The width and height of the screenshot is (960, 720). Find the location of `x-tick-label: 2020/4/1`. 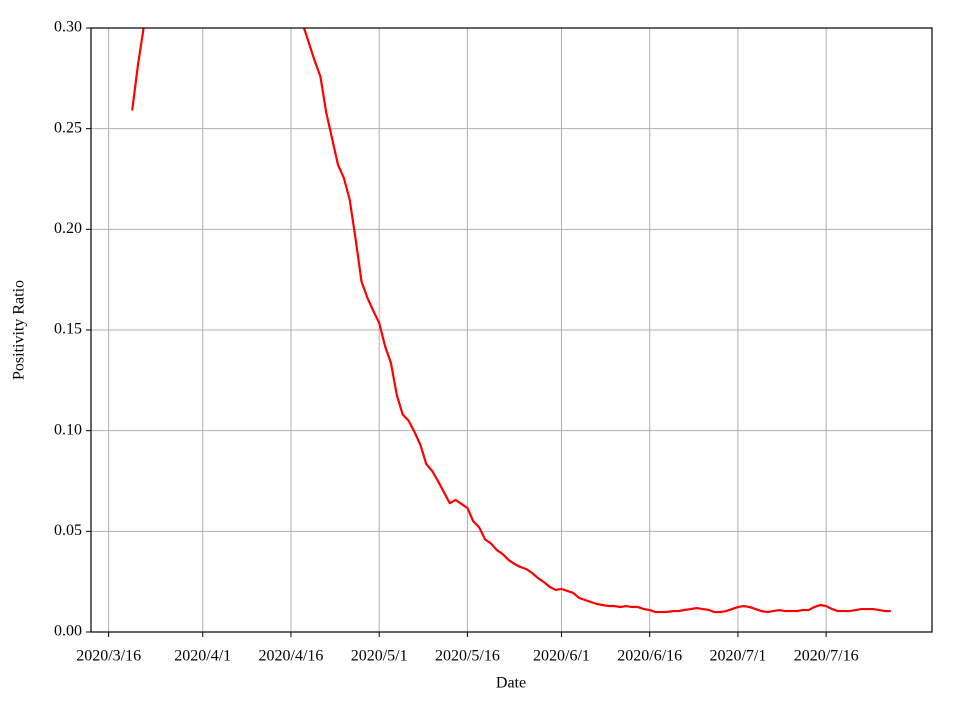

x-tick-label: 2020/4/1 is located at coordinates (202, 656).